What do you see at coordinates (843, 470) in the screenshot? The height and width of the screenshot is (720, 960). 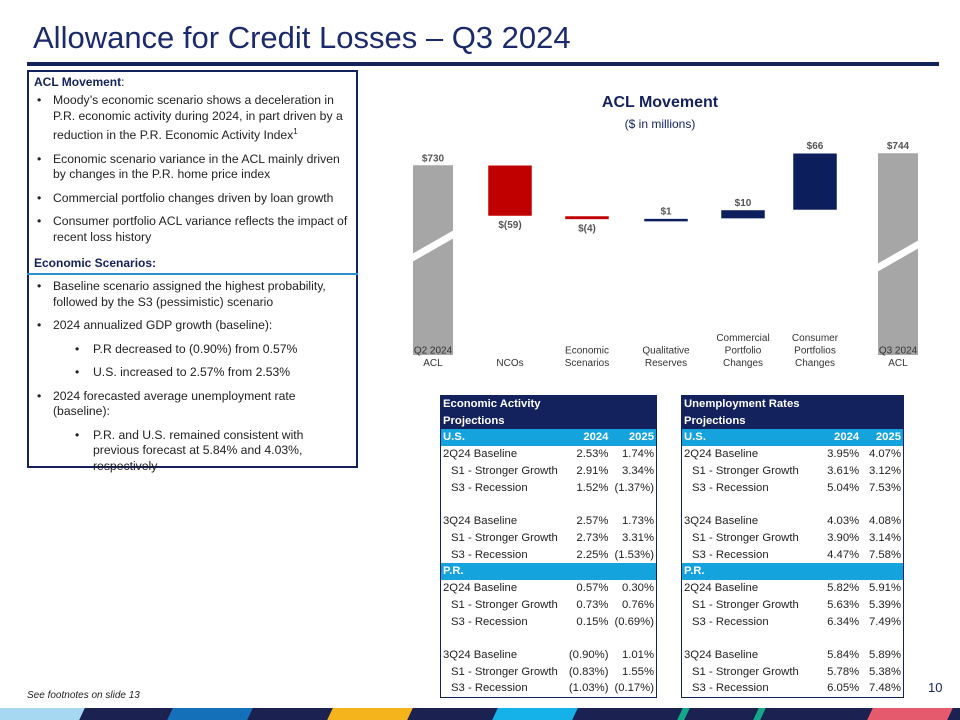 I see `value-2024: 3.61%` at bounding box center [843, 470].